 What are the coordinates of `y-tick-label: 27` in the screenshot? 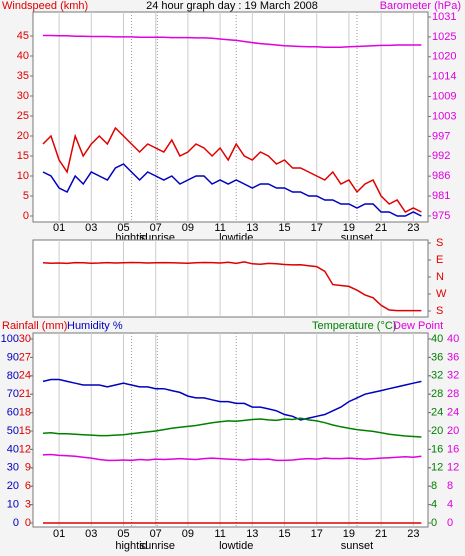 It's located at (25, 357).